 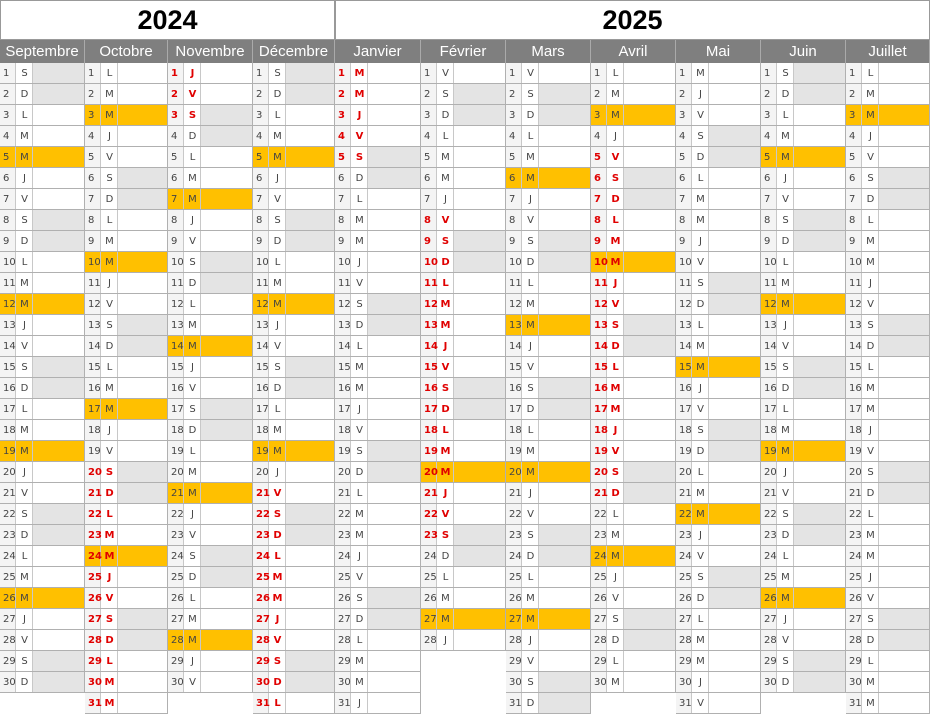 What do you see at coordinates (294, 493) in the screenshot?
I see `day-cell: 21 V` at bounding box center [294, 493].